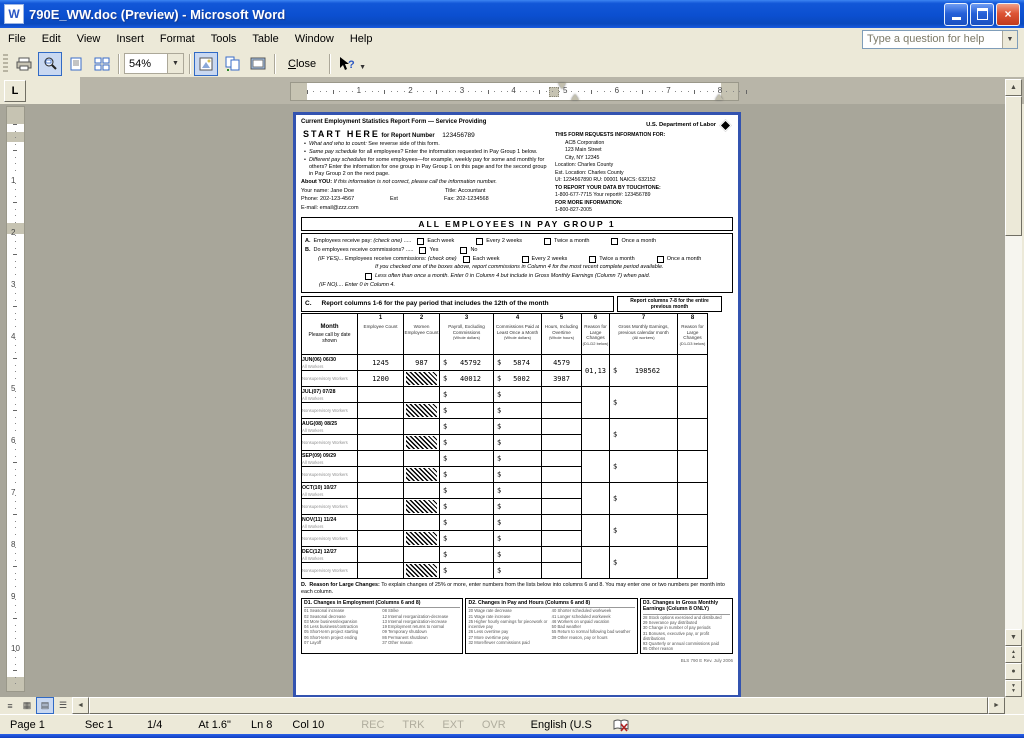  I want to click on vertical-ruler: 1 2 3 4 5 6 7 8 9 10, so click(15, 399).